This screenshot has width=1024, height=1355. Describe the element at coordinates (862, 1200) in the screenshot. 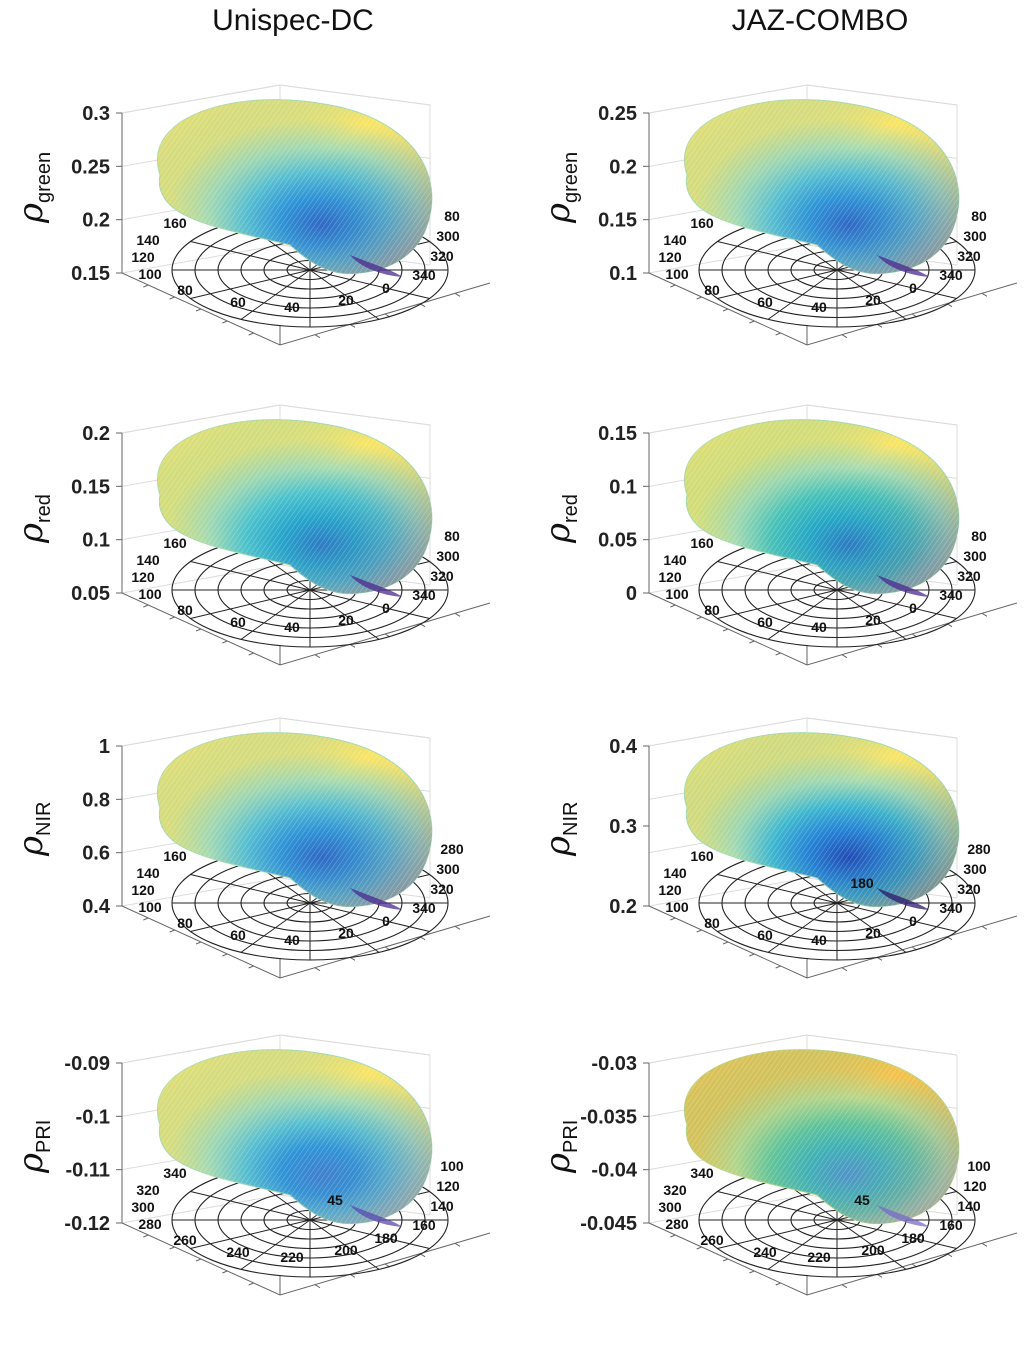

I see `polar-tick-label: 45` at that location.